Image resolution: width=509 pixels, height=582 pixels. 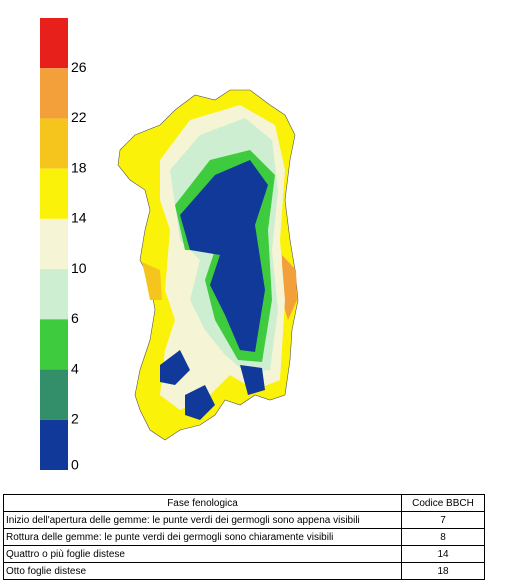 I want to click on cell: 7, so click(x=443, y=520).